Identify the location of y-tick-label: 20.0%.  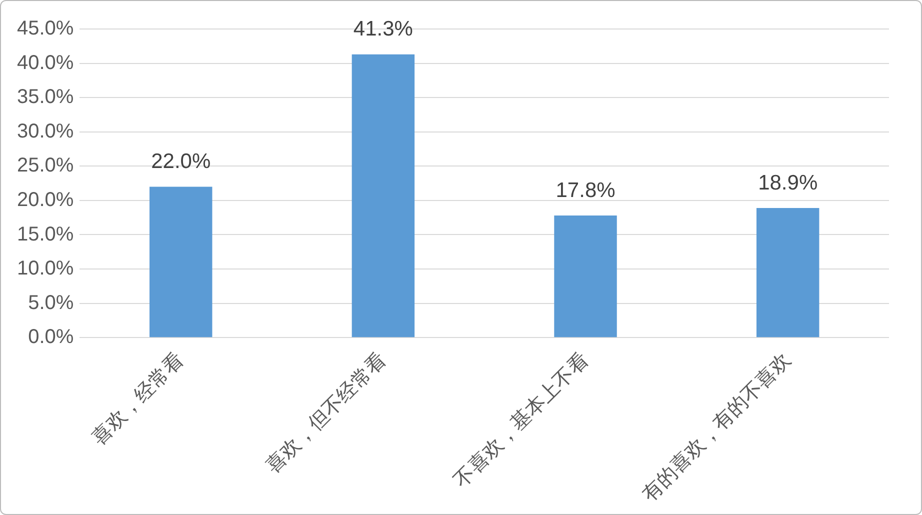
(45, 199).